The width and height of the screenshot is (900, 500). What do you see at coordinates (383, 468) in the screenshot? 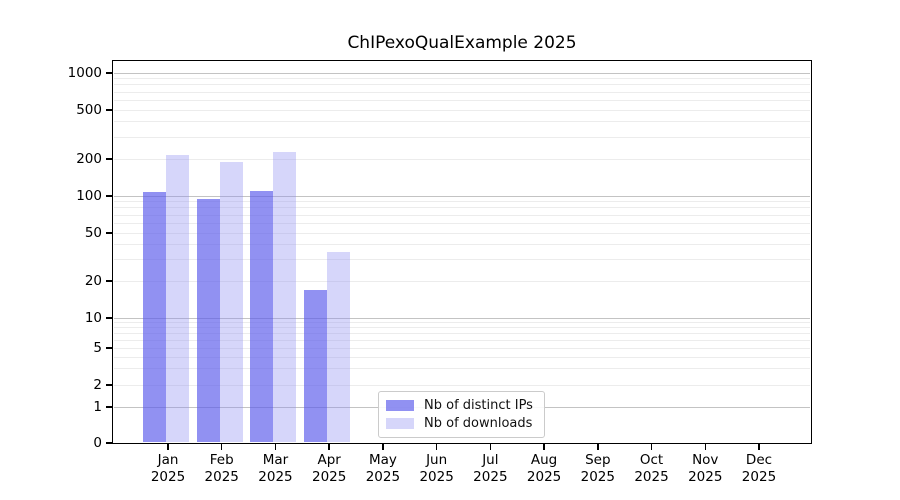
I see `x-tick-label-may: May 2025` at bounding box center [383, 468].